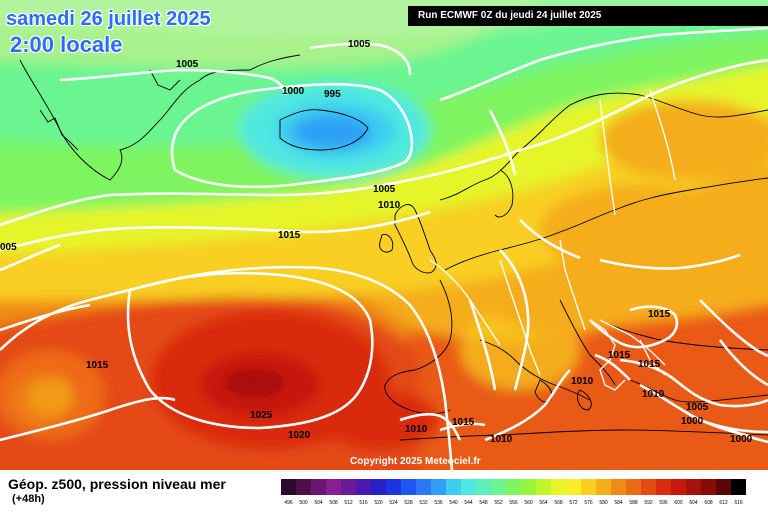  What do you see at coordinates (582, 381) in the screenshot?
I see `label-1010-italy: 1010` at bounding box center [582, 381].